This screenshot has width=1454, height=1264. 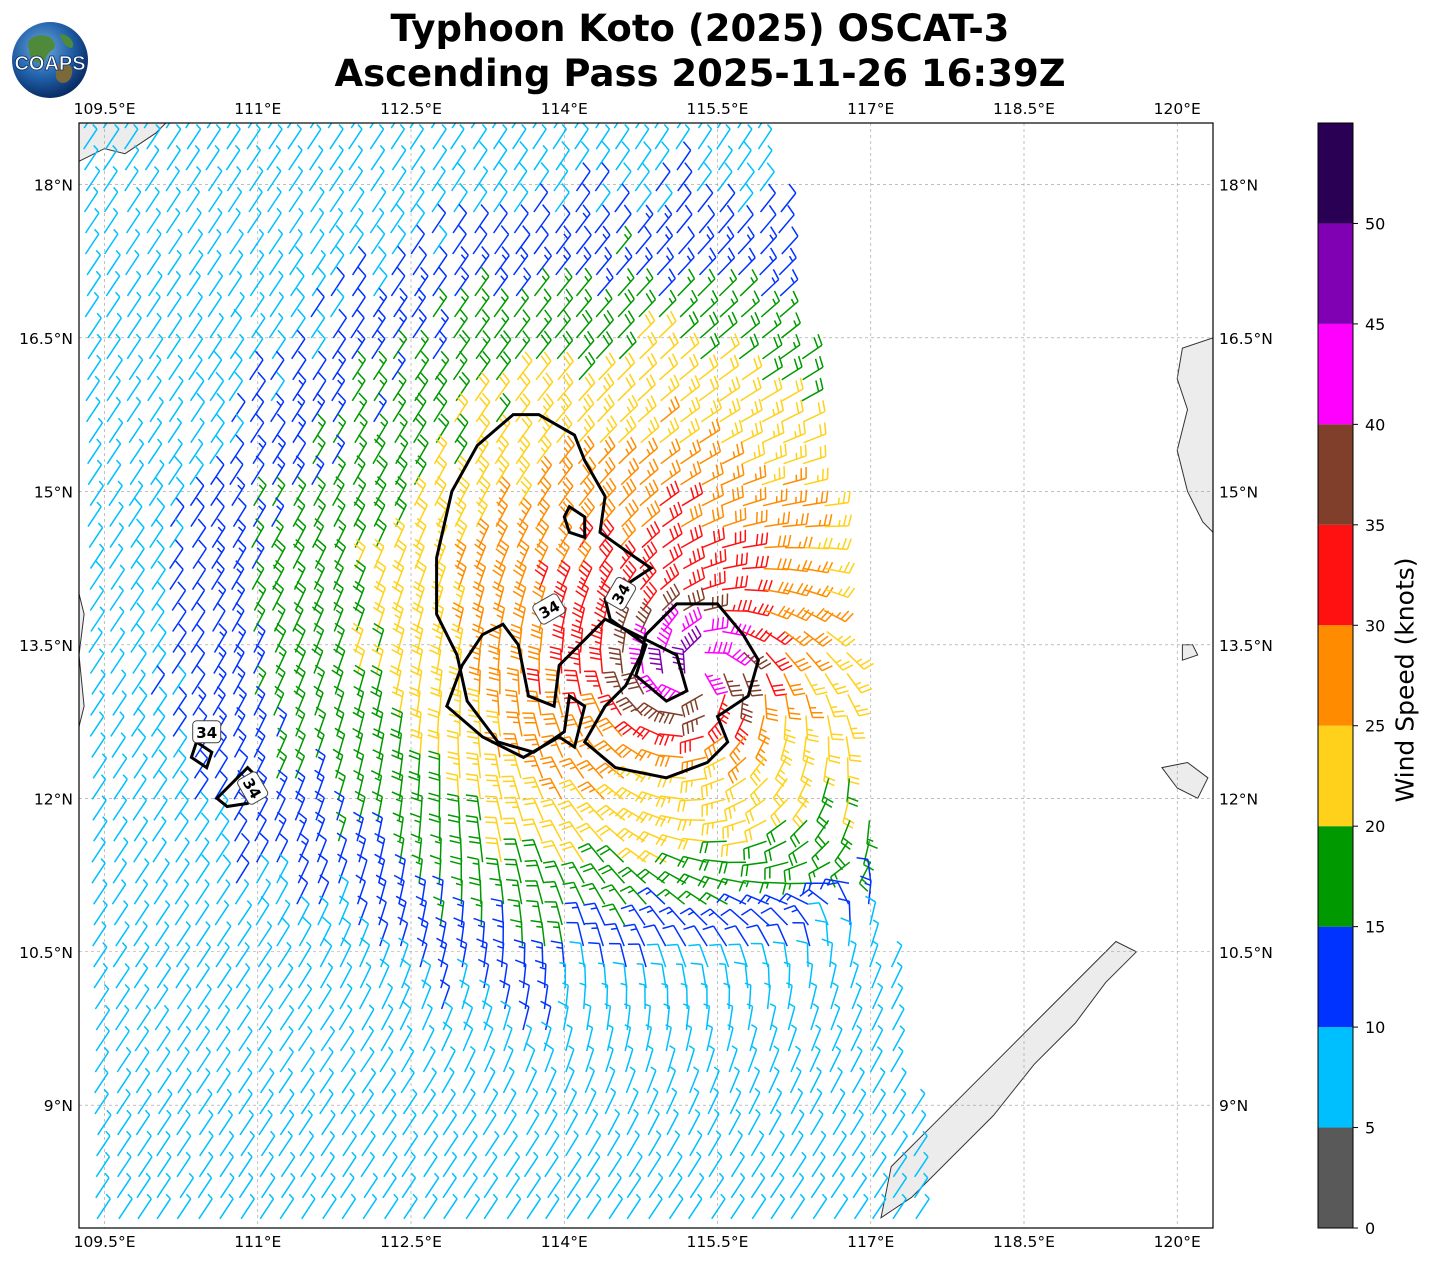 What do you see at coordinates (1246, 339) in the screenshot?
I see `lat-tick-right: 16.5°N` at bounding box center [1246, 339].